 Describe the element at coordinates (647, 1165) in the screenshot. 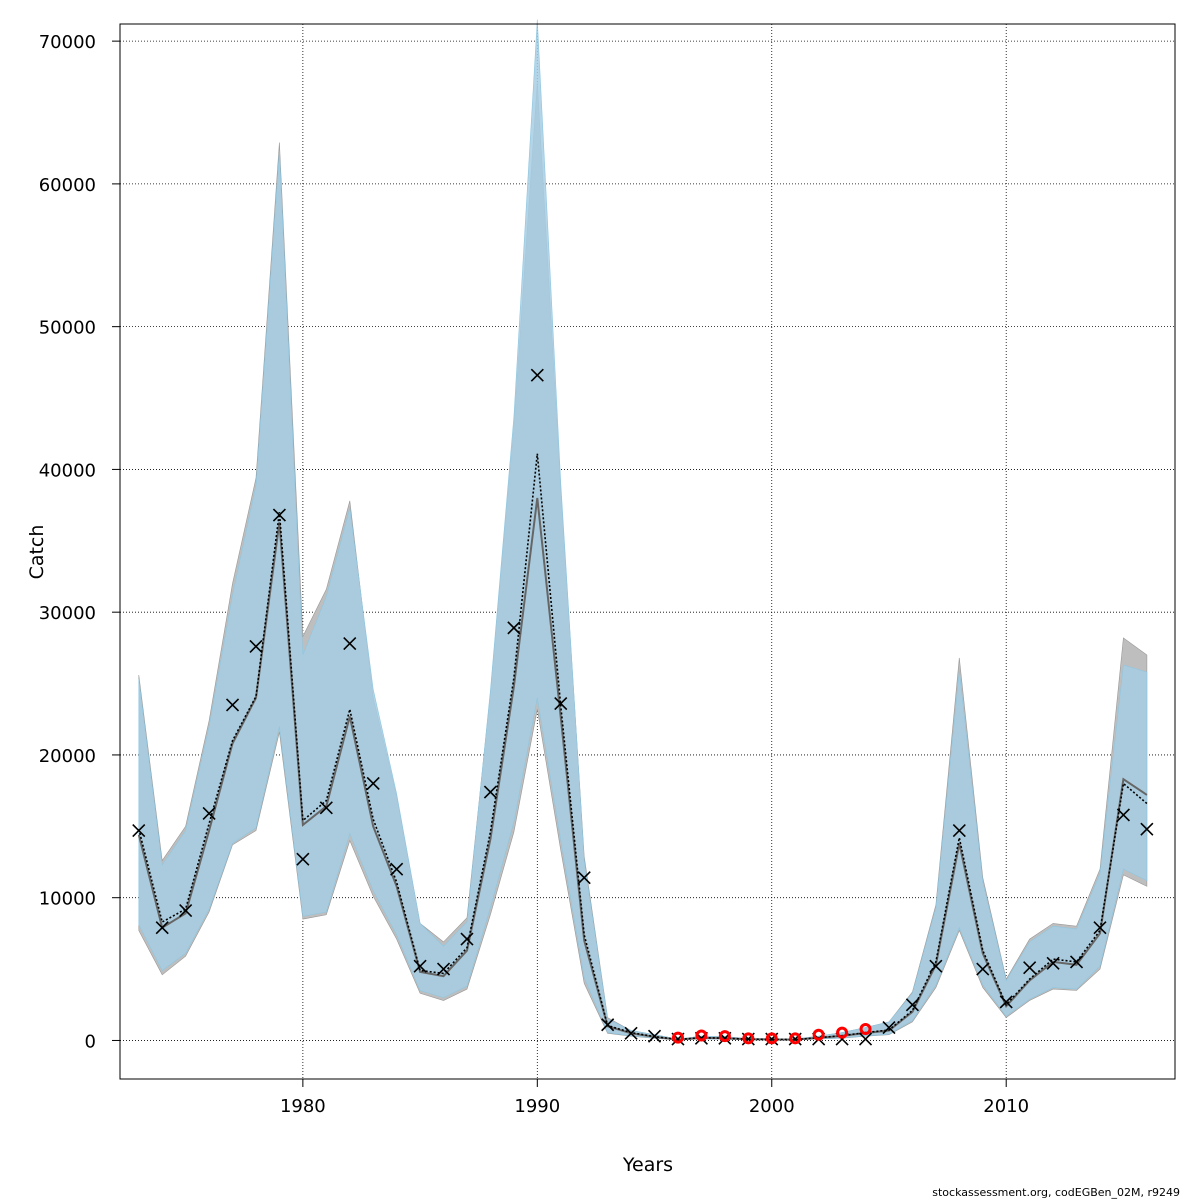

I see `x-axis-title: Years` at that location.